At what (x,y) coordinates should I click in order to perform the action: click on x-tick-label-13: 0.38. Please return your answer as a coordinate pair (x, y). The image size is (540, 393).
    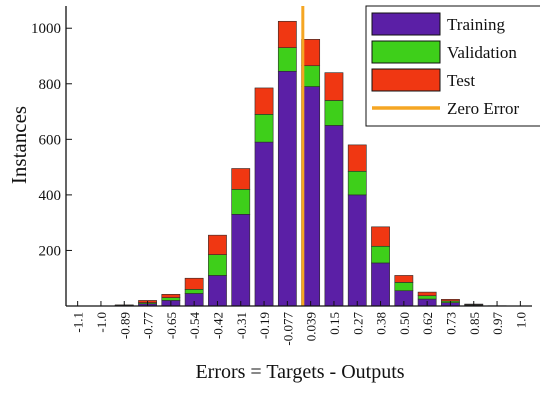
    Looking at the image, I should click on (381, 323).